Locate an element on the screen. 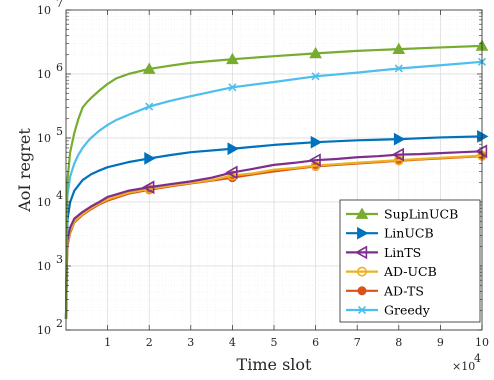  x-multiplier: ×10 4 is located at coordinates (466, 362).